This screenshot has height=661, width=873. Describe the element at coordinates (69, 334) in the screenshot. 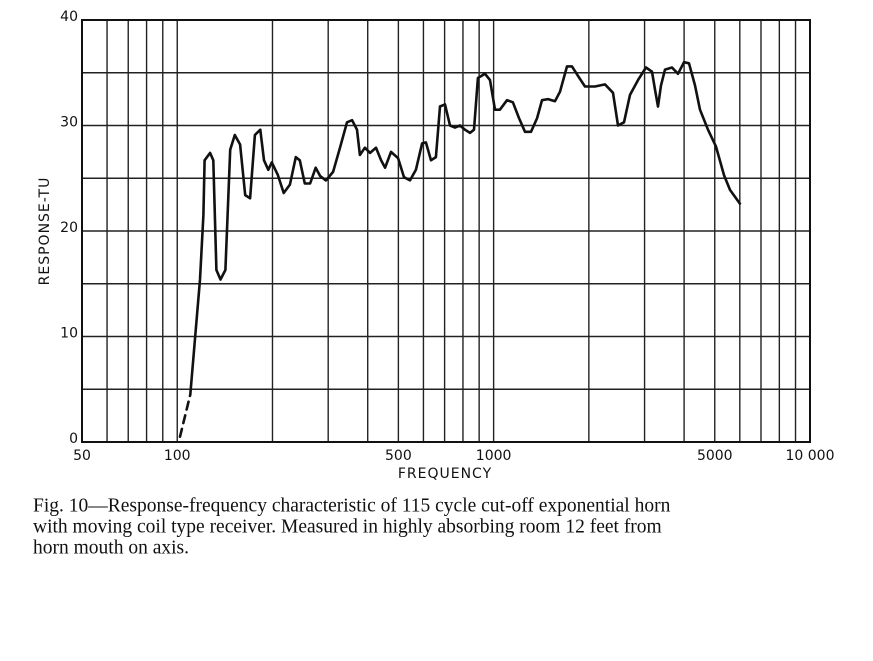

I see `y-tick-label: 10` at that location.